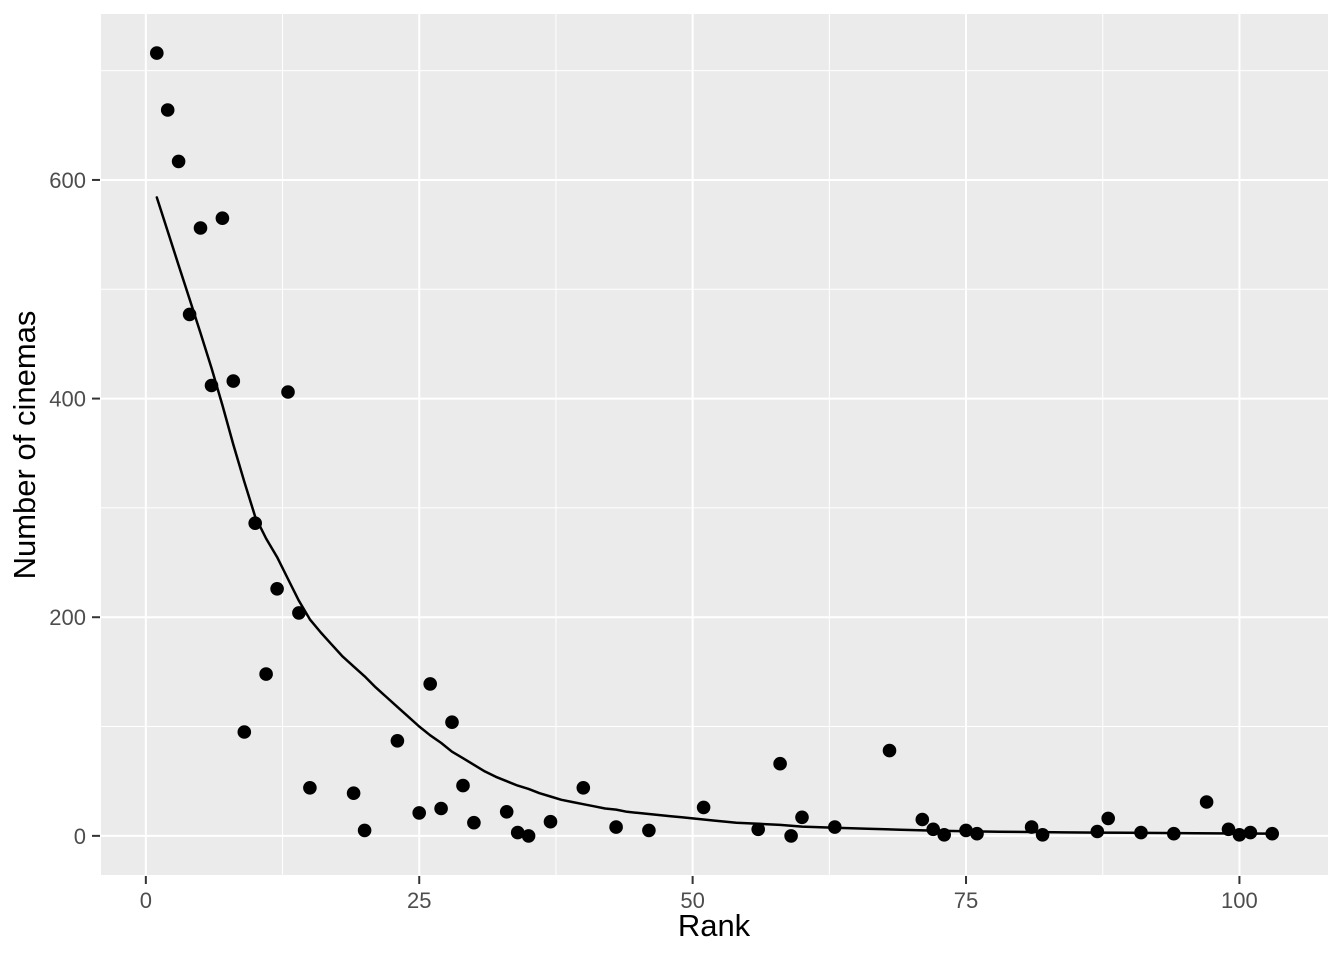  What do you see at coordinates (146, 900) in the screenshot?
I see `x-tick-label: 0` at bounding box center [146, 900].